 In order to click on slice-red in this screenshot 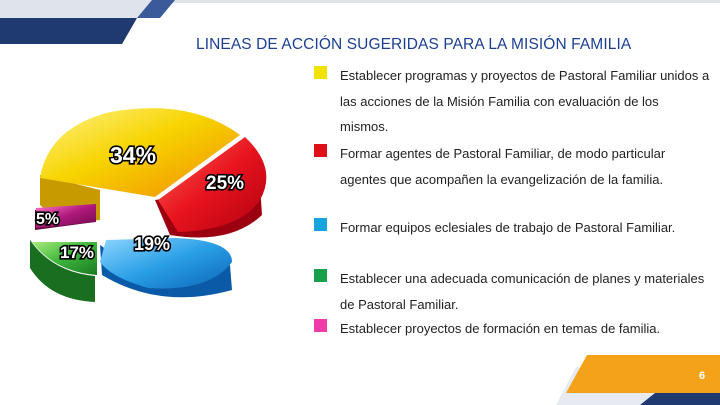, I will do `click(212, 184)`.